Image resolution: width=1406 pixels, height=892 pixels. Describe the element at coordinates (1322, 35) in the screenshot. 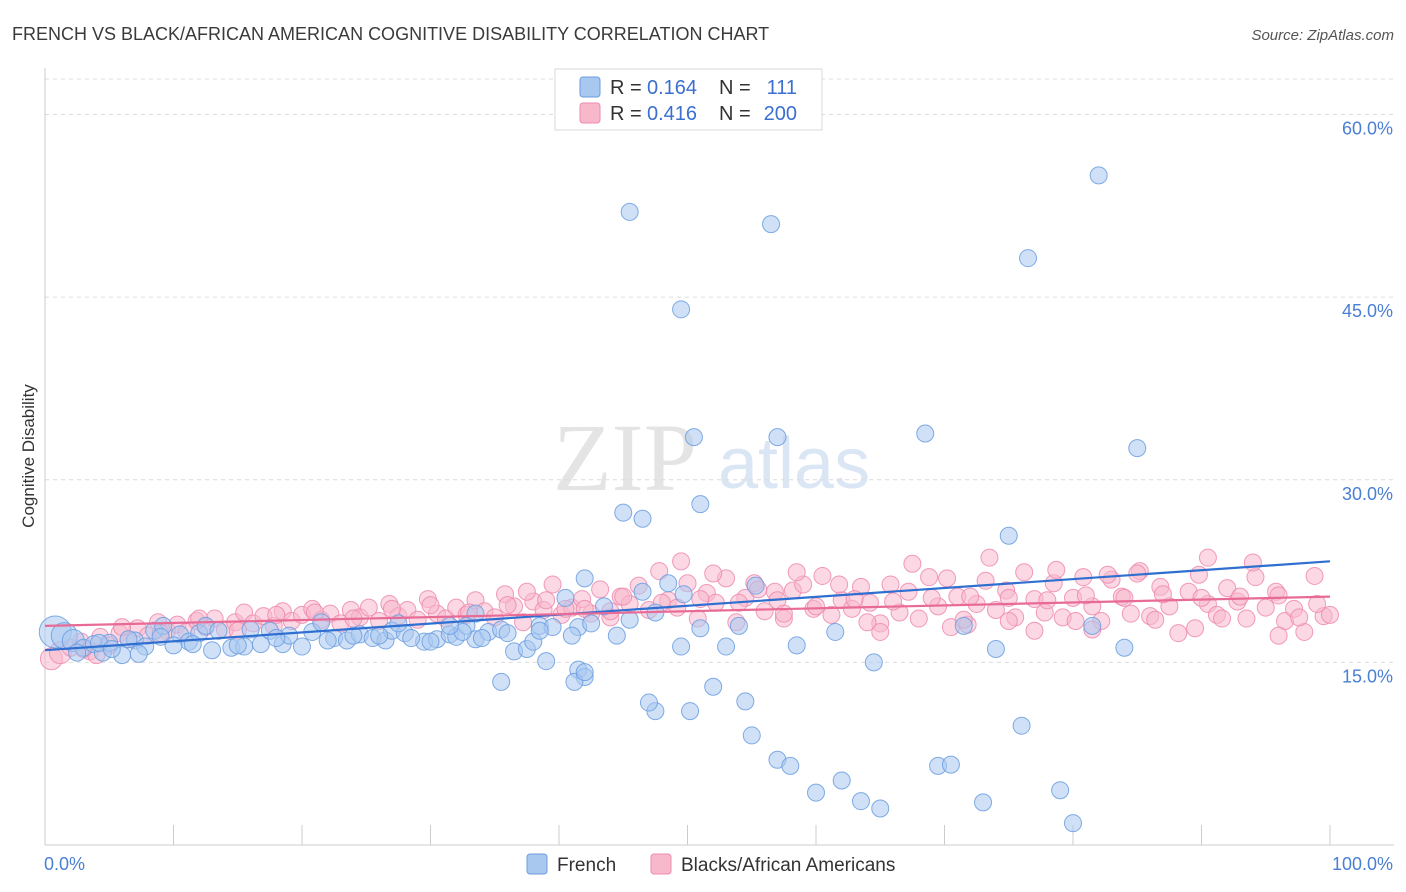

I see `chart-source: Source: ZipAtlas.com` at that location.